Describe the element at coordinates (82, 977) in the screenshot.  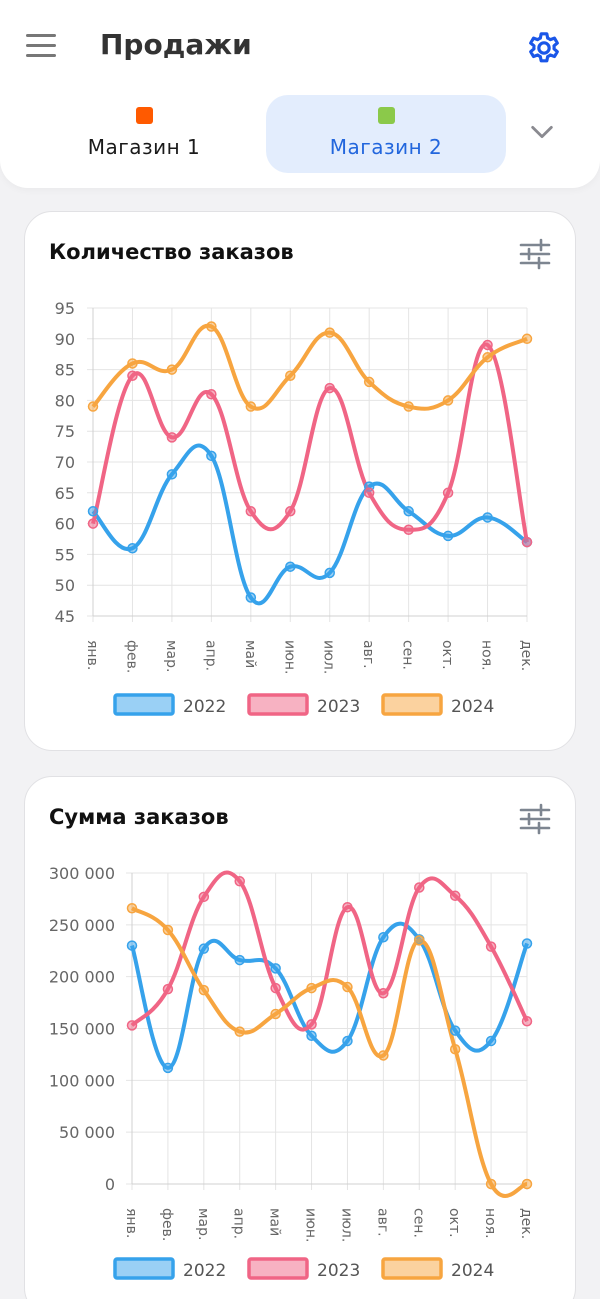
I see `y-tick-label: 200 000` at that location.